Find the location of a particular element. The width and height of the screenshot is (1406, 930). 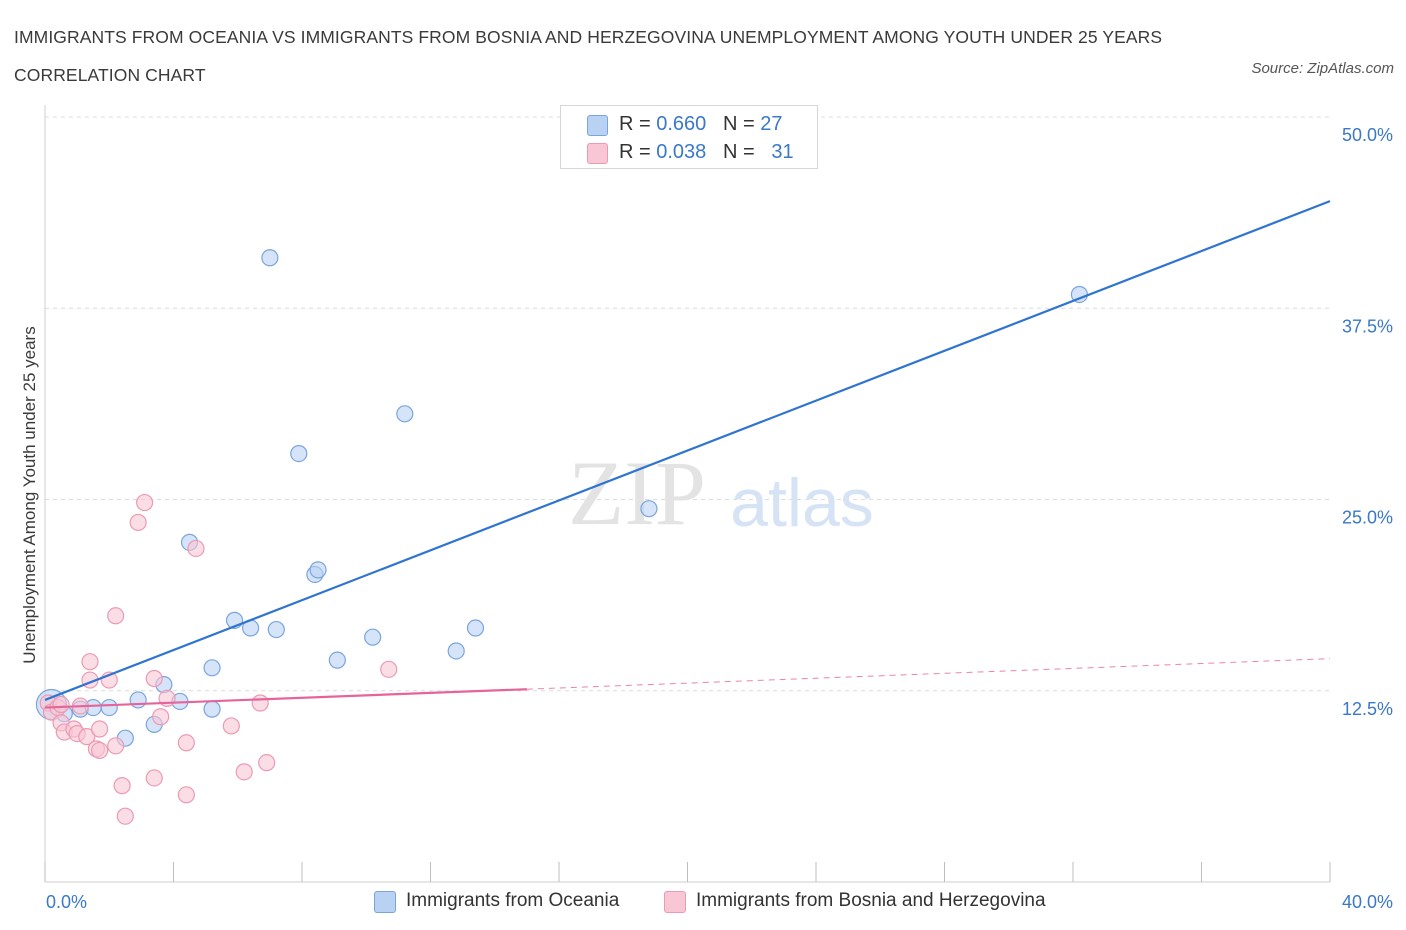

x-tick-label: 40.0% is located at coordinates (1367, 902).